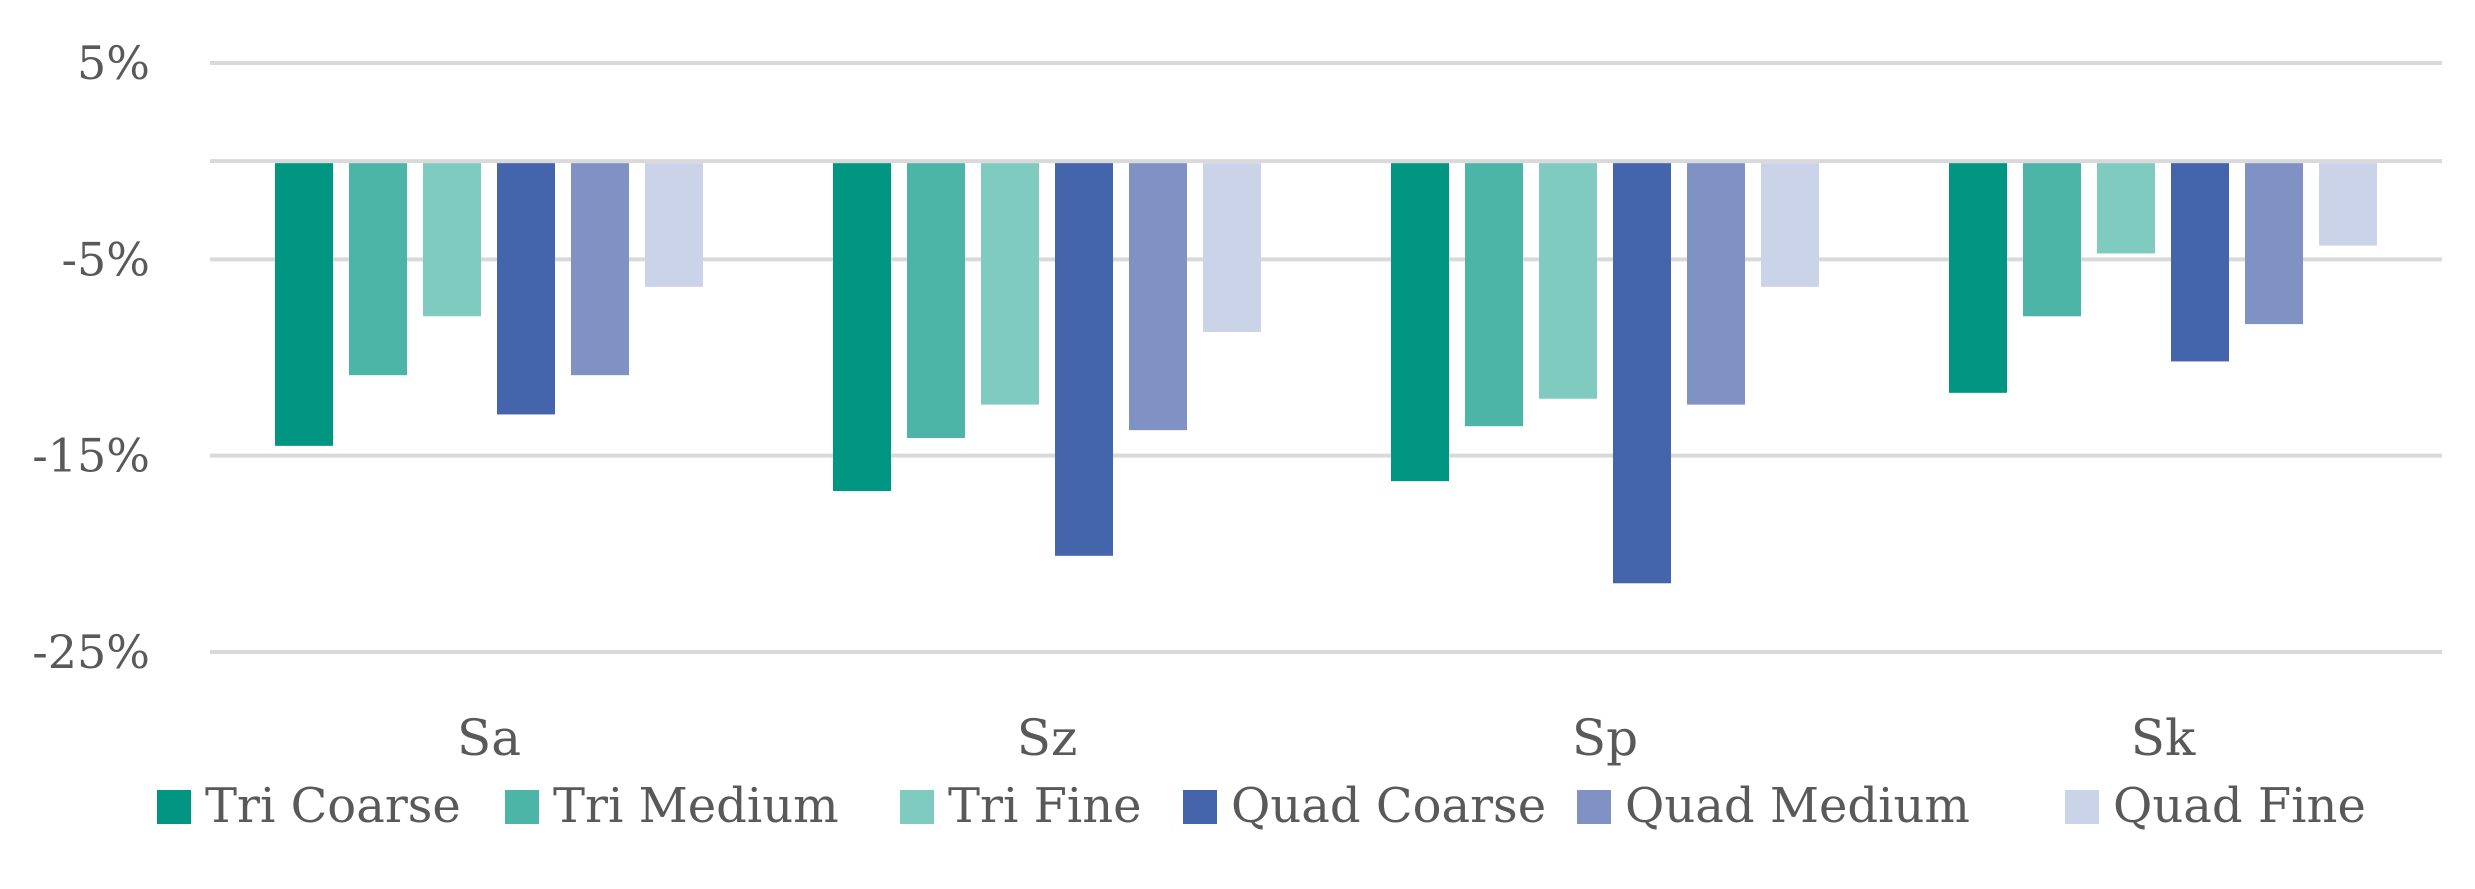 The height and width of the screenshot is (889, 2475). I want to click on category-label: Sk, so click(2163, 738).